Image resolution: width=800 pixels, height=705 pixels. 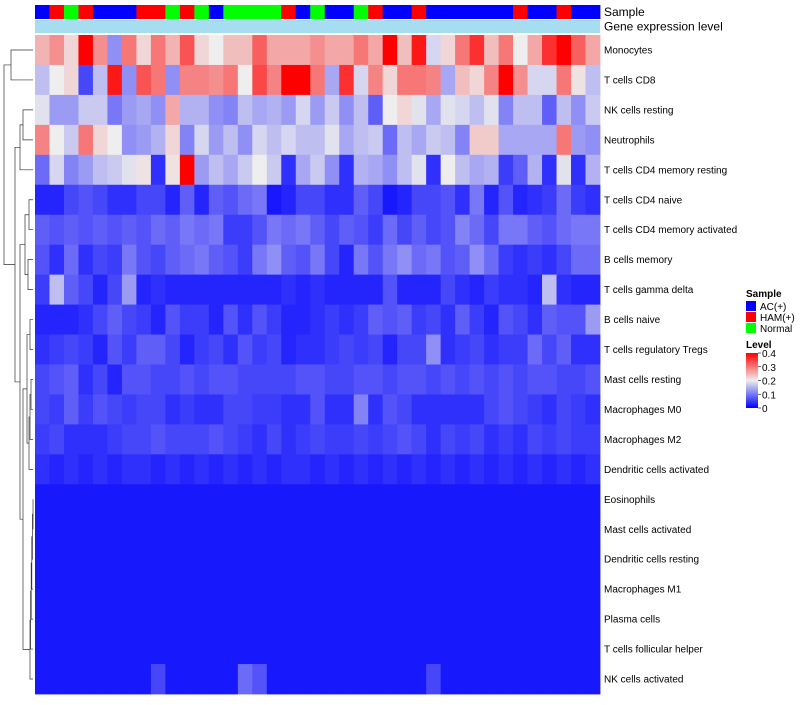 What do you see at coordinates (773, 307) in the screenshot?
I see `legend-sample-label: AC(+)` at bounding box center [773, 307].